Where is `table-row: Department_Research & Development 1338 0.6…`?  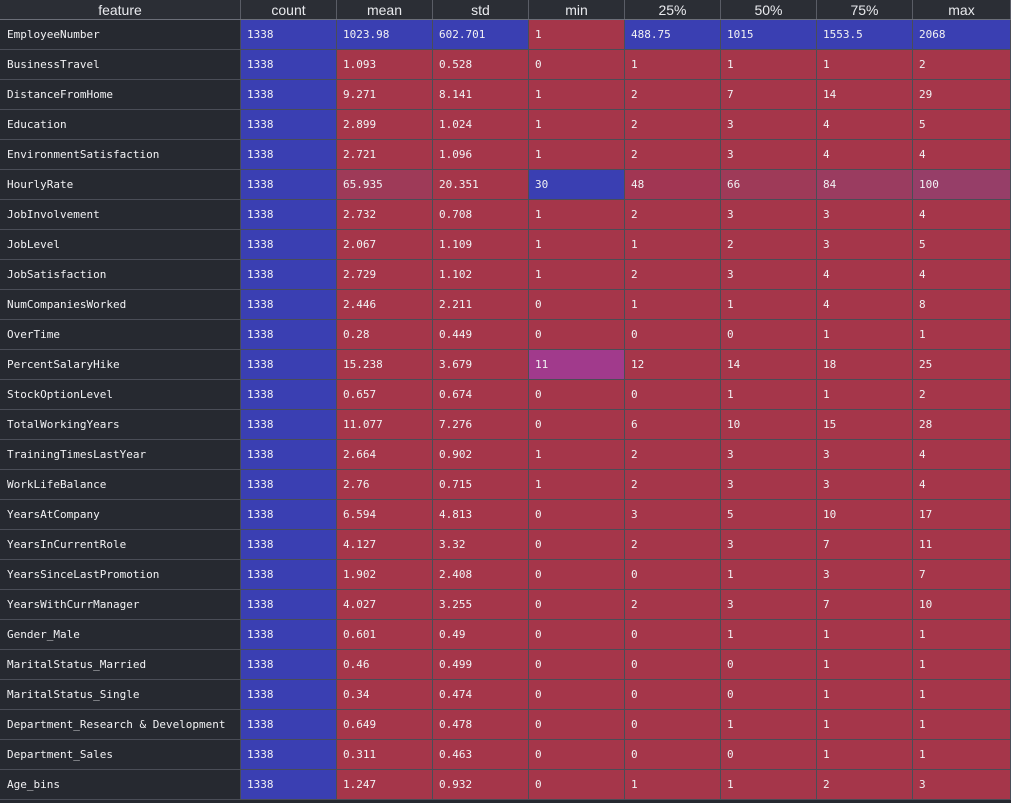 table-row: Department_Research & Development 1338 0.6… is located at coordinates (505, 725).